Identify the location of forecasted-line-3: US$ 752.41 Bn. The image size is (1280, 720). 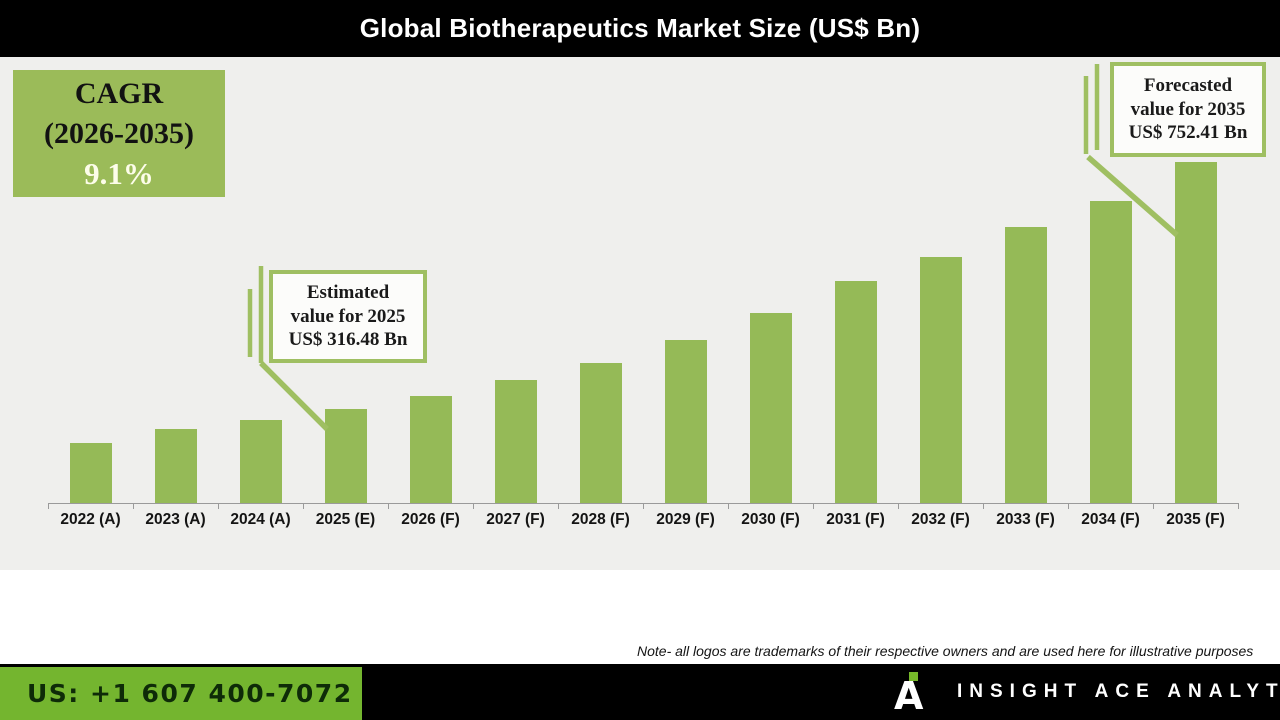
(1188, 133).